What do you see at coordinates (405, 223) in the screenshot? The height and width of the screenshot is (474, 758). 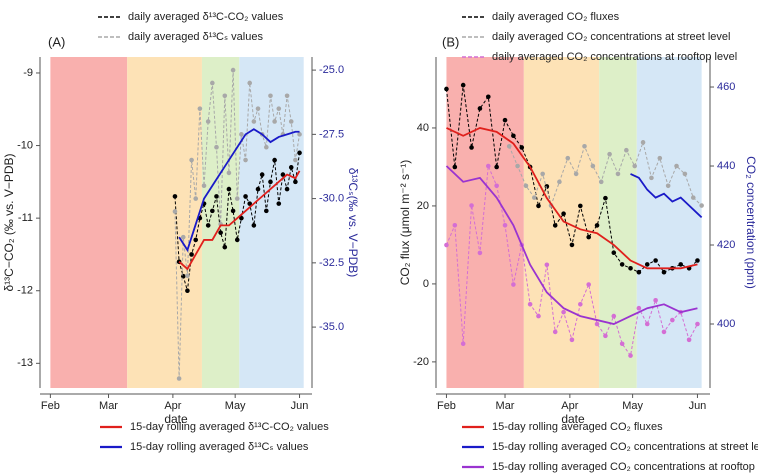 I see `y-axis-label: CO₂ flux (μmol m⁻² s⁻¹)` at bounding box center [405, 223].